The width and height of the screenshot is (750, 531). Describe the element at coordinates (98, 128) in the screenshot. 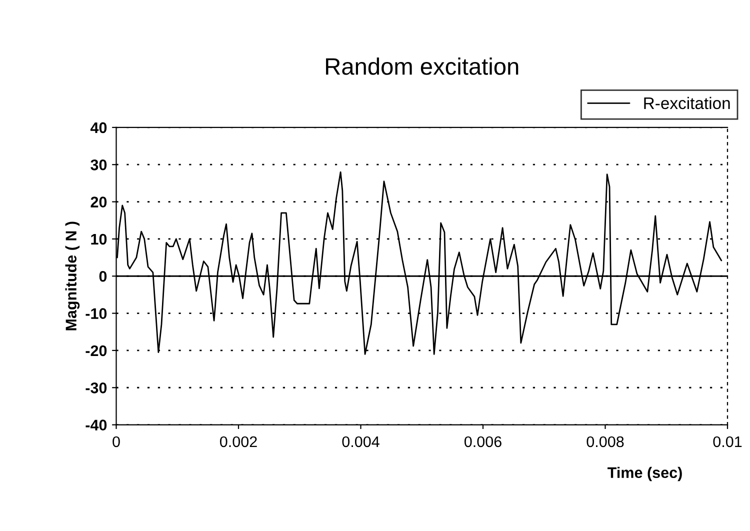

I see `y-tick-label: 40` at that location.